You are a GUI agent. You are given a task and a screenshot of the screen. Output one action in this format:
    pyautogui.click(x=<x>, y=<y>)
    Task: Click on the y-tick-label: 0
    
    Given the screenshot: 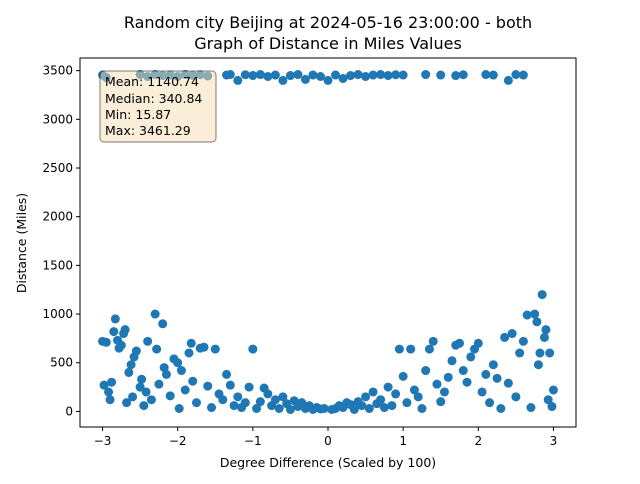 What is the action you would take?
    pyautogui.click(x=69, y=411)
    